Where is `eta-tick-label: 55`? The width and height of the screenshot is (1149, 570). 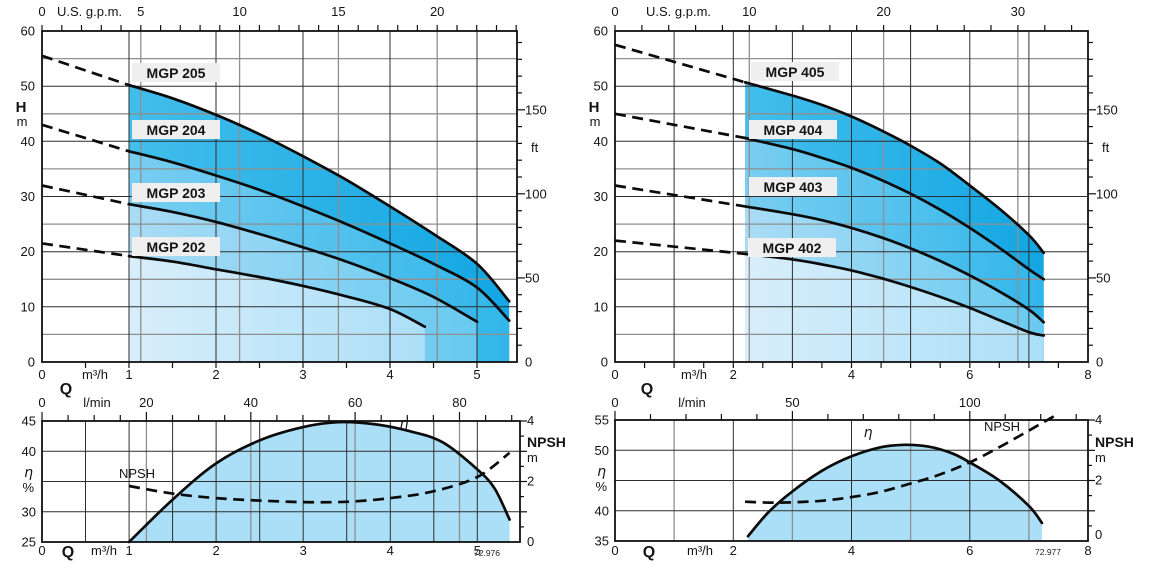 eta-tick-label: 55 is located at coordinates (602, 420).